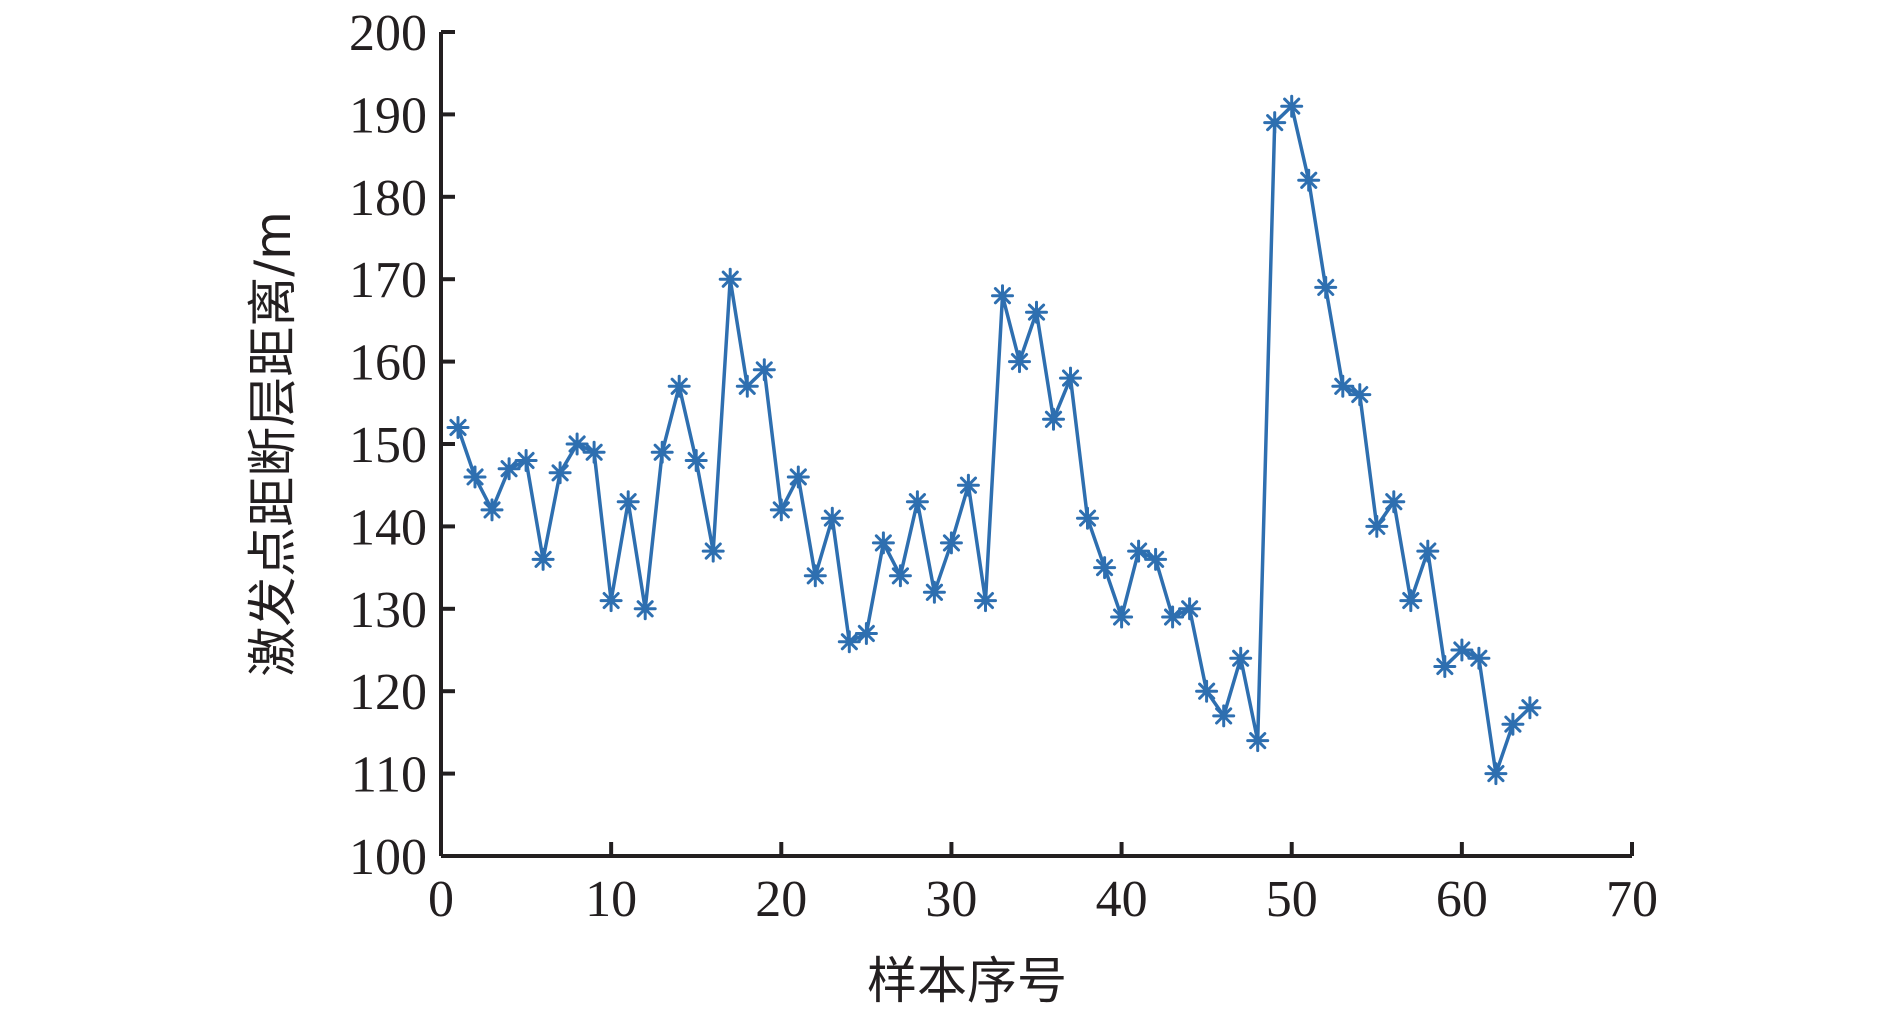 The image size is (1890, 1012). What do you see at coordinates (388, 280) in the screenshot?
I see `y-tick-label: 170` at bounding box center [388, 280].